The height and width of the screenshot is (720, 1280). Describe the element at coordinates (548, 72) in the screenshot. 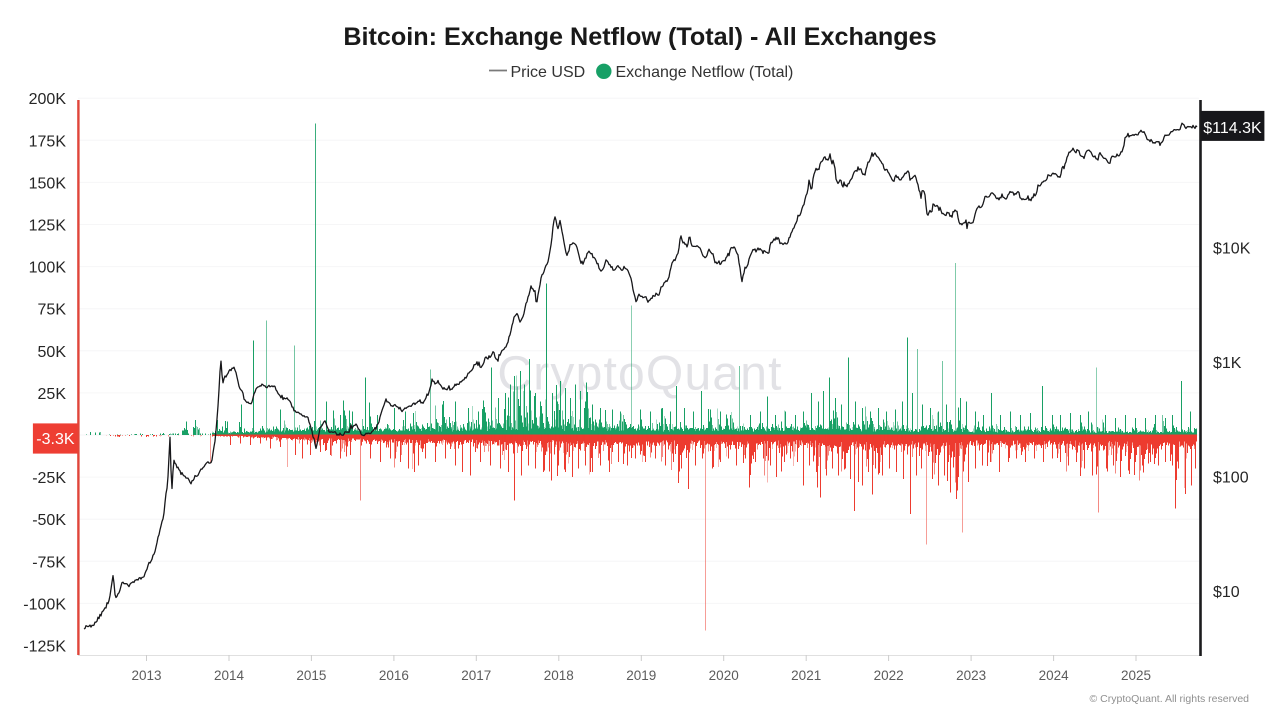

I see `svg-text: Price USD` at that location.